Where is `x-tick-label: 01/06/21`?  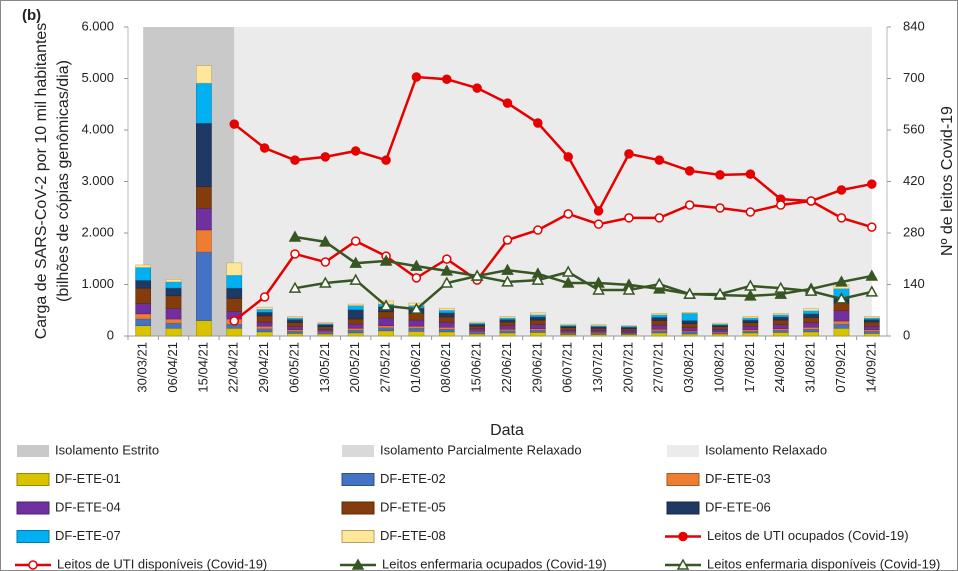 x-tick-label: 01/06/21 is located at coordinates (415, 367).